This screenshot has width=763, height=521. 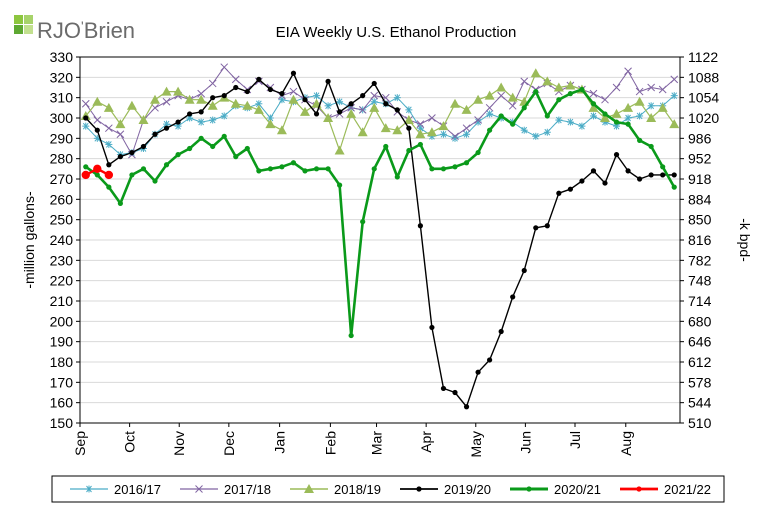 I want to click on legend-entry: 2020/21, so click(x=555, y=489).